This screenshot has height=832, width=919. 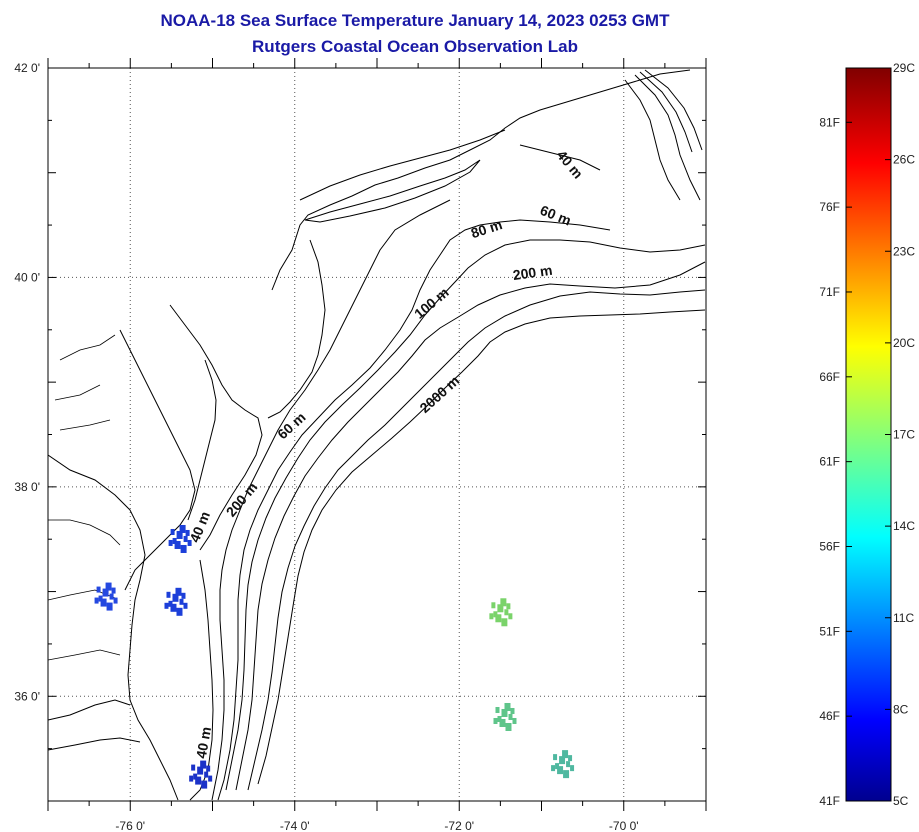 I want to click on coastline-long-island, so click(x=392, y=191).